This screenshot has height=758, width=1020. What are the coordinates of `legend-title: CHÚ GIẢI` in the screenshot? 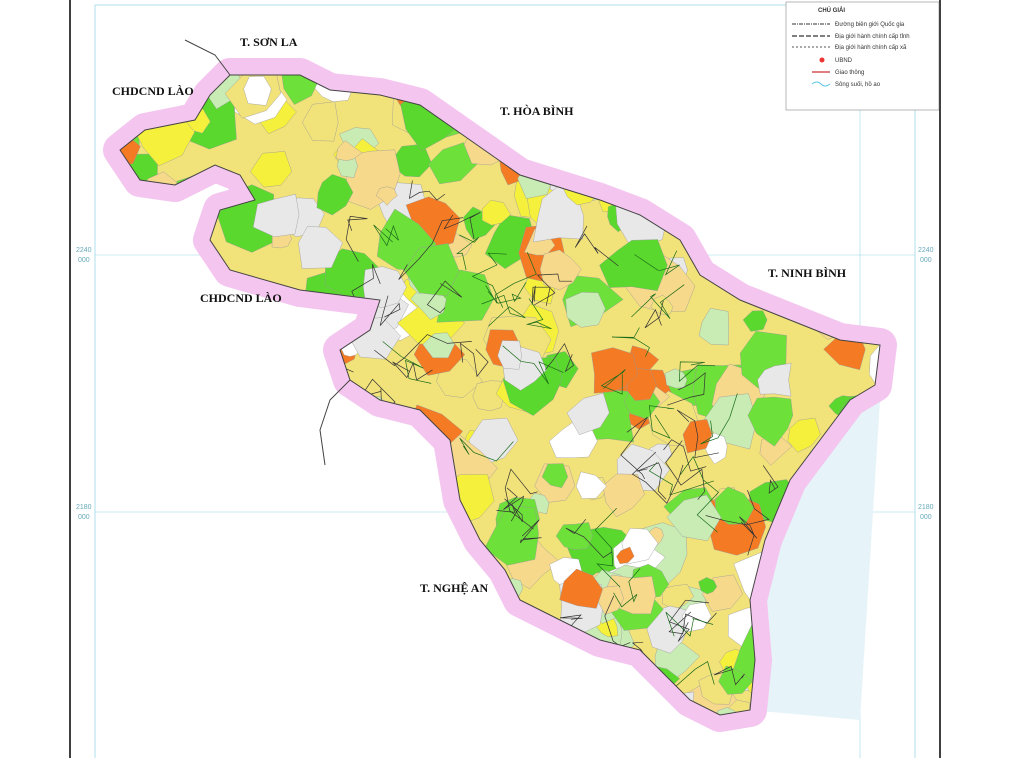 It's located at (831, 10).